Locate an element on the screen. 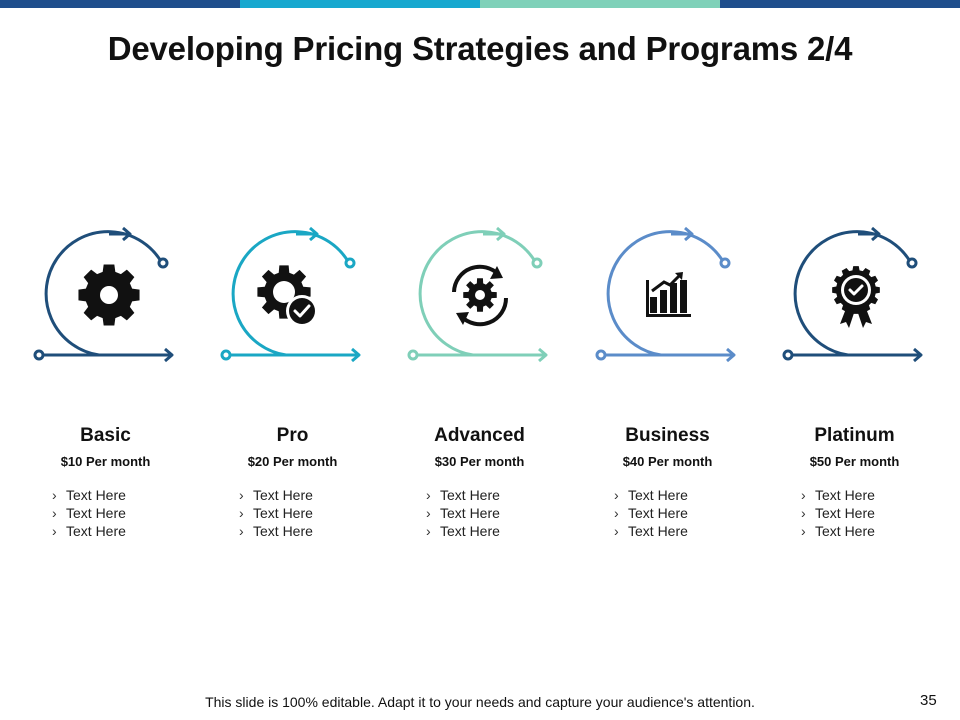  growth-chart-icon is located at coordinates (668, 294).